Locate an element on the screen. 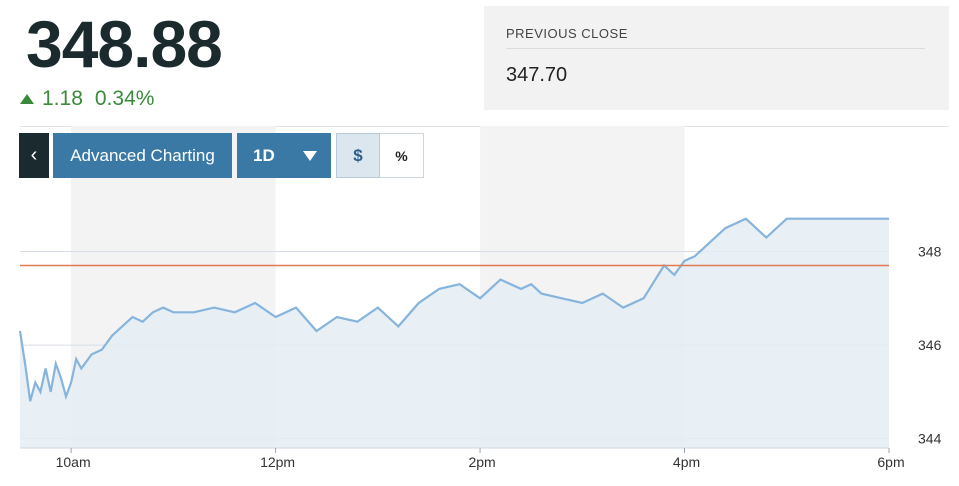 The height and width of the screenshot is (486, 959). advanced-charting-button: Advanced Charting is located at coordinates (142, 155).